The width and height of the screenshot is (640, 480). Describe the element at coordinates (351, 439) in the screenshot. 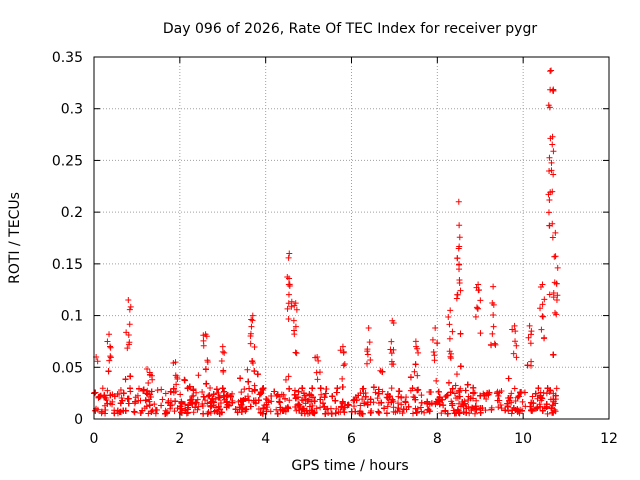

I see `x-tick-label: 6` at that location.